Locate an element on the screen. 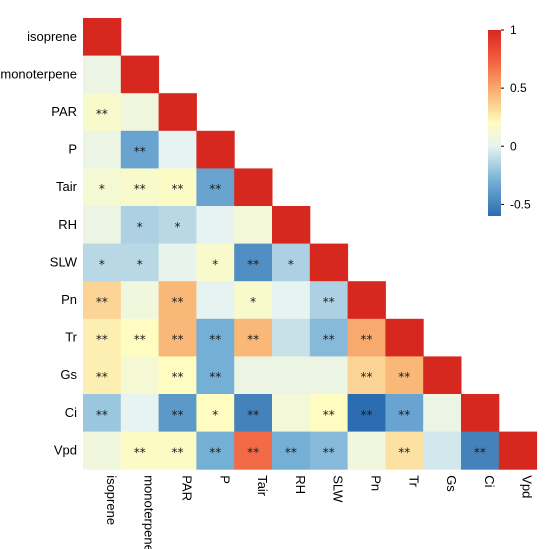  x-tick-label-SLW: SLW is located at coordinates (338, 489).